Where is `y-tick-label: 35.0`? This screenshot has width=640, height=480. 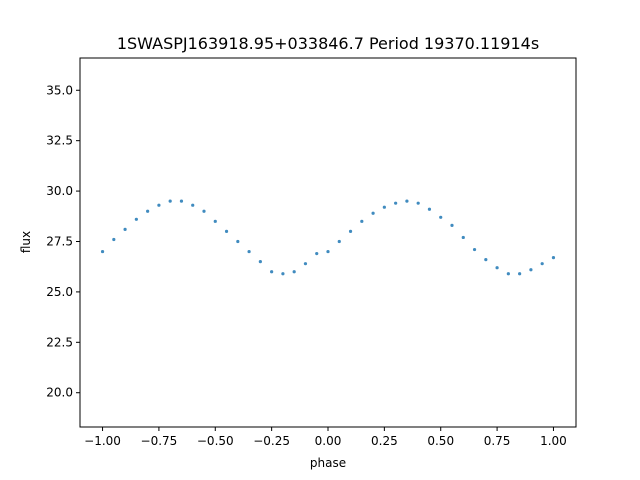 y-tick-label: 35.0 is located at coordinates (59, 90).